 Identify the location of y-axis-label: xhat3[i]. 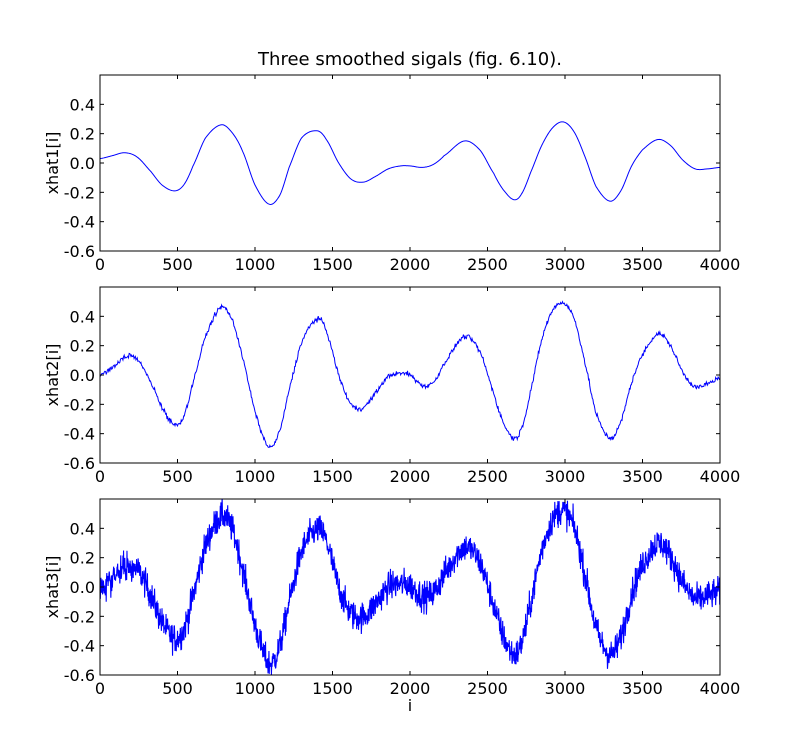
(52, 587).